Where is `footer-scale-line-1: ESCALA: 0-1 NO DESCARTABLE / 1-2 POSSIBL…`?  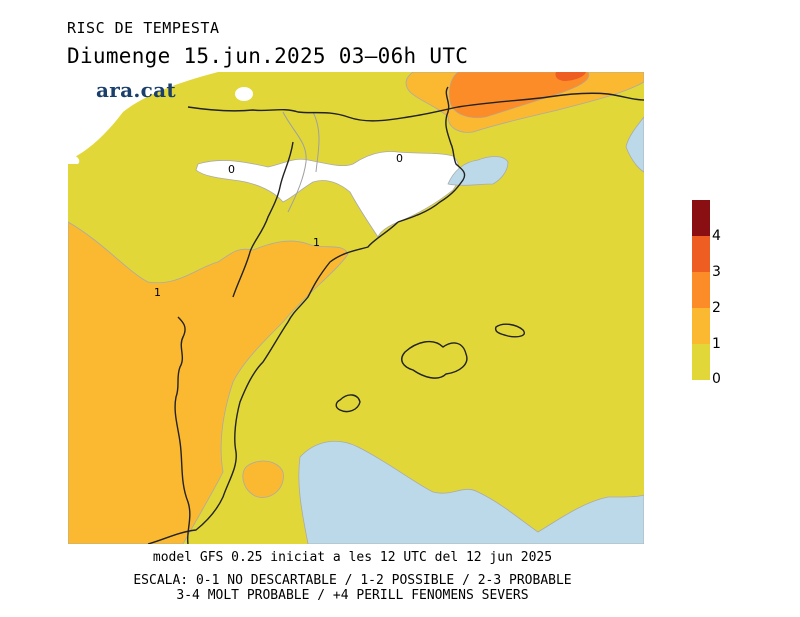
footer-scale-line-1: ESCALA: 0-1 NO DESCARTABLE / 1-2 POSSIBL… is located at coordinates (352, 580).